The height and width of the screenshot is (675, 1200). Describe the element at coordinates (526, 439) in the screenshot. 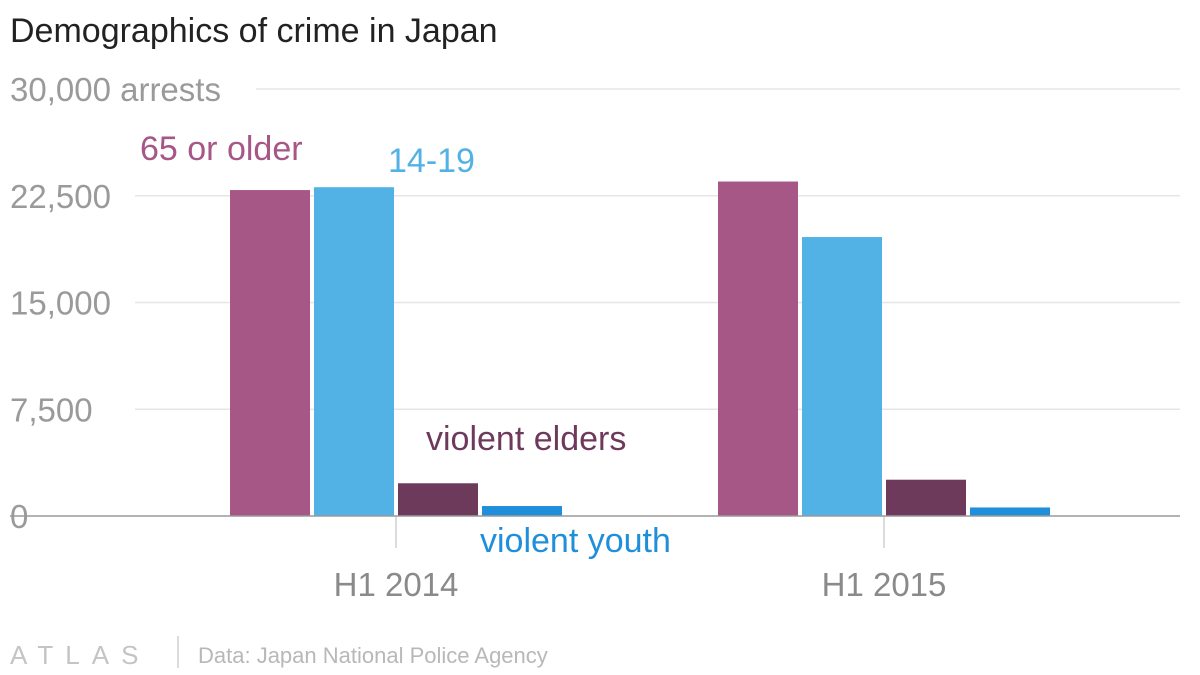

I see `series-label-violent-elders: violent elders` at that location.